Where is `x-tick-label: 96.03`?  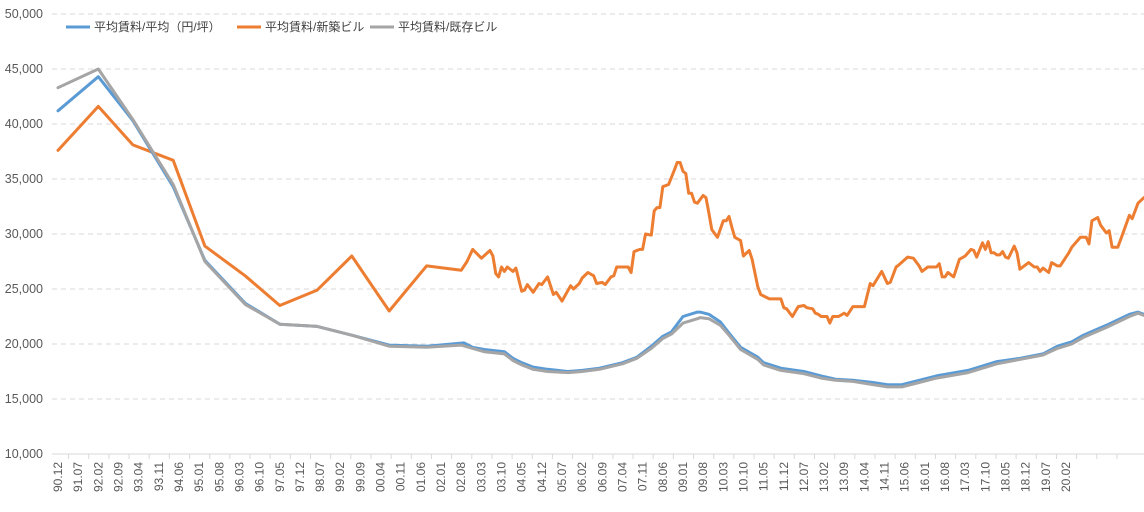
x-tick-label: 96.03 is located at coordinates (239, 477).